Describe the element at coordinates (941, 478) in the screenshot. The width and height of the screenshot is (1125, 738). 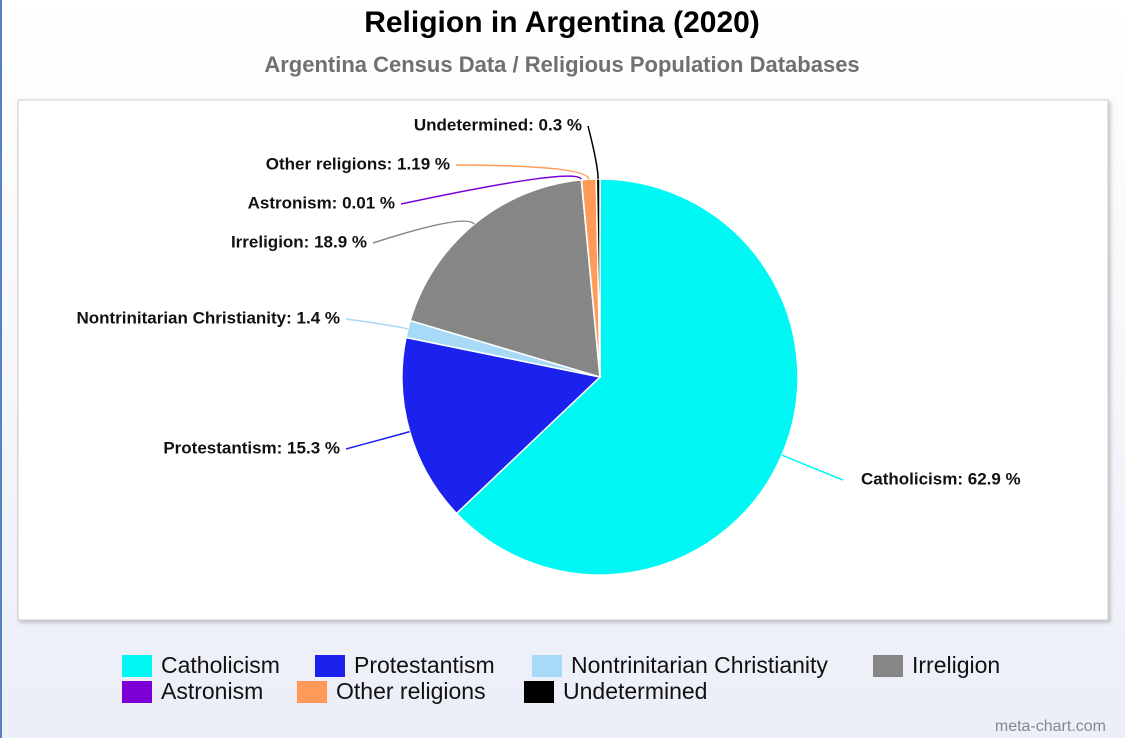
I see `data-label: Catholicism: 62.9 %` at that location.